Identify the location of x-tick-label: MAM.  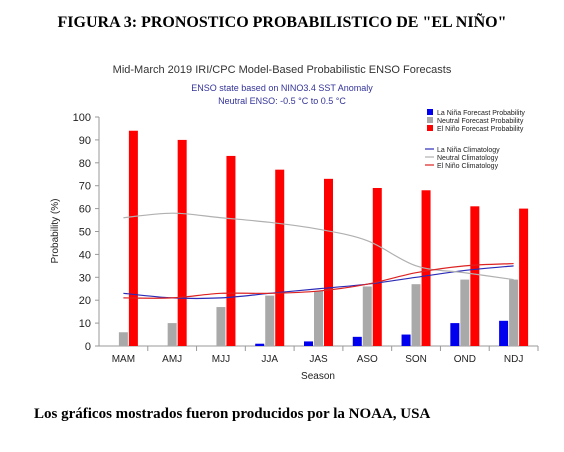
(123, 359).